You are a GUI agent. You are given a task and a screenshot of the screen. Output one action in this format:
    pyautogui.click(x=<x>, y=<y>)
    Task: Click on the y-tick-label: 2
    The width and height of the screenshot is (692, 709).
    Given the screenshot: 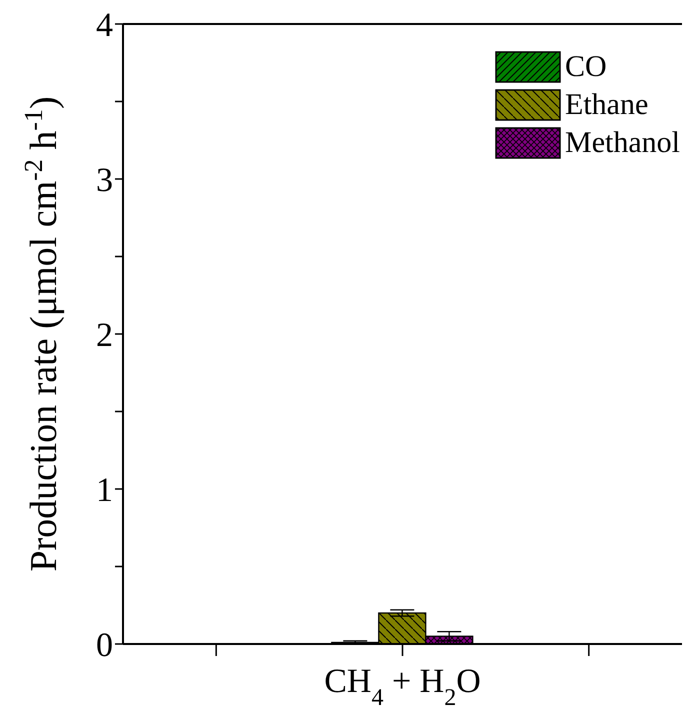 What is the action you would take?
    pyautogui.click(x=104, y=335)
    